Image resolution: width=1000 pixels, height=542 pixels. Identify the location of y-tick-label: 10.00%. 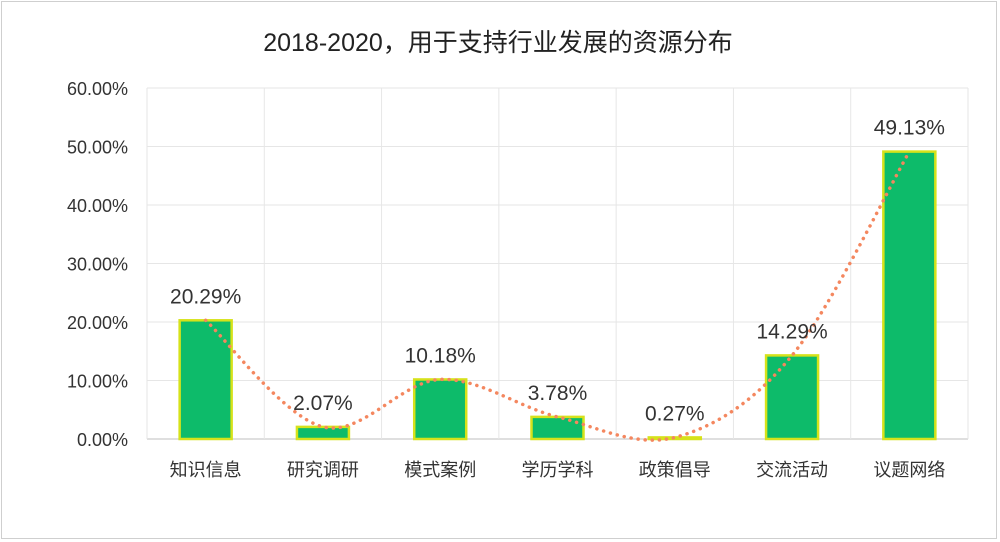
(97, 382).